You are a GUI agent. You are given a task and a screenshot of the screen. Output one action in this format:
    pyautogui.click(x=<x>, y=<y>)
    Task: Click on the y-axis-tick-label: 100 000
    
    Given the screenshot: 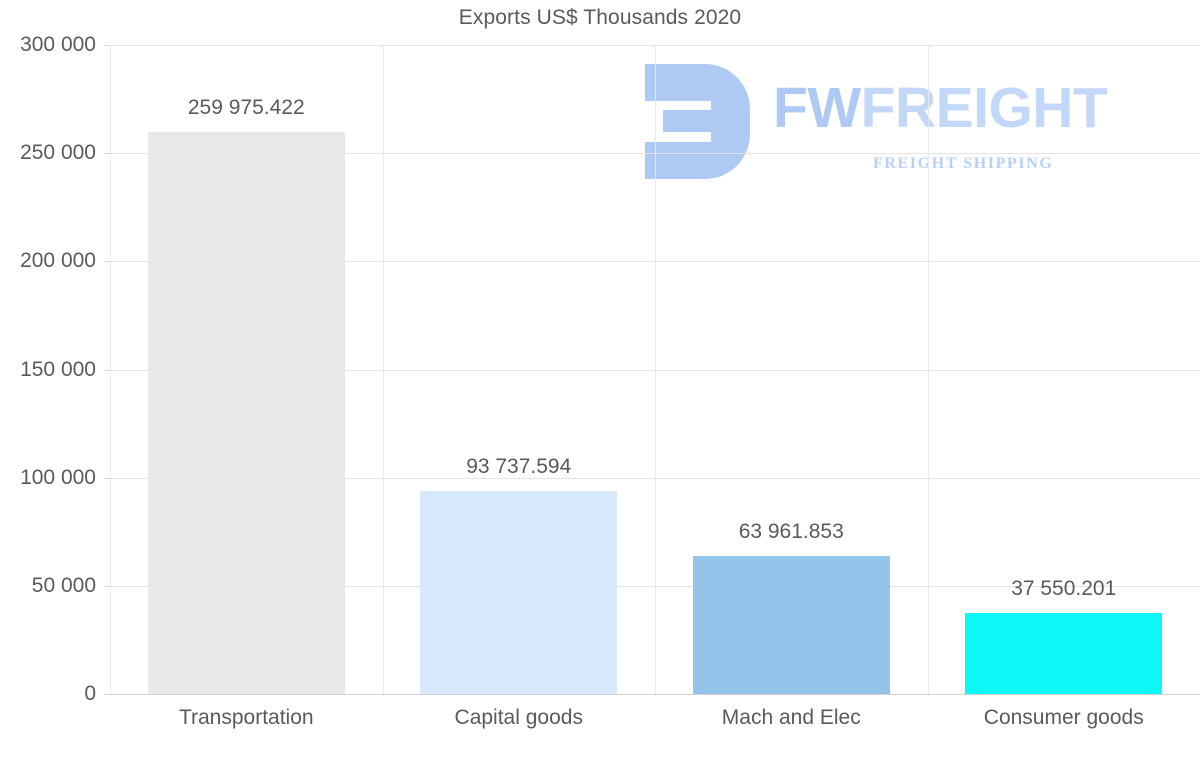 What is the action you would take?
    pyautogui.click(x=58, y=477)
    